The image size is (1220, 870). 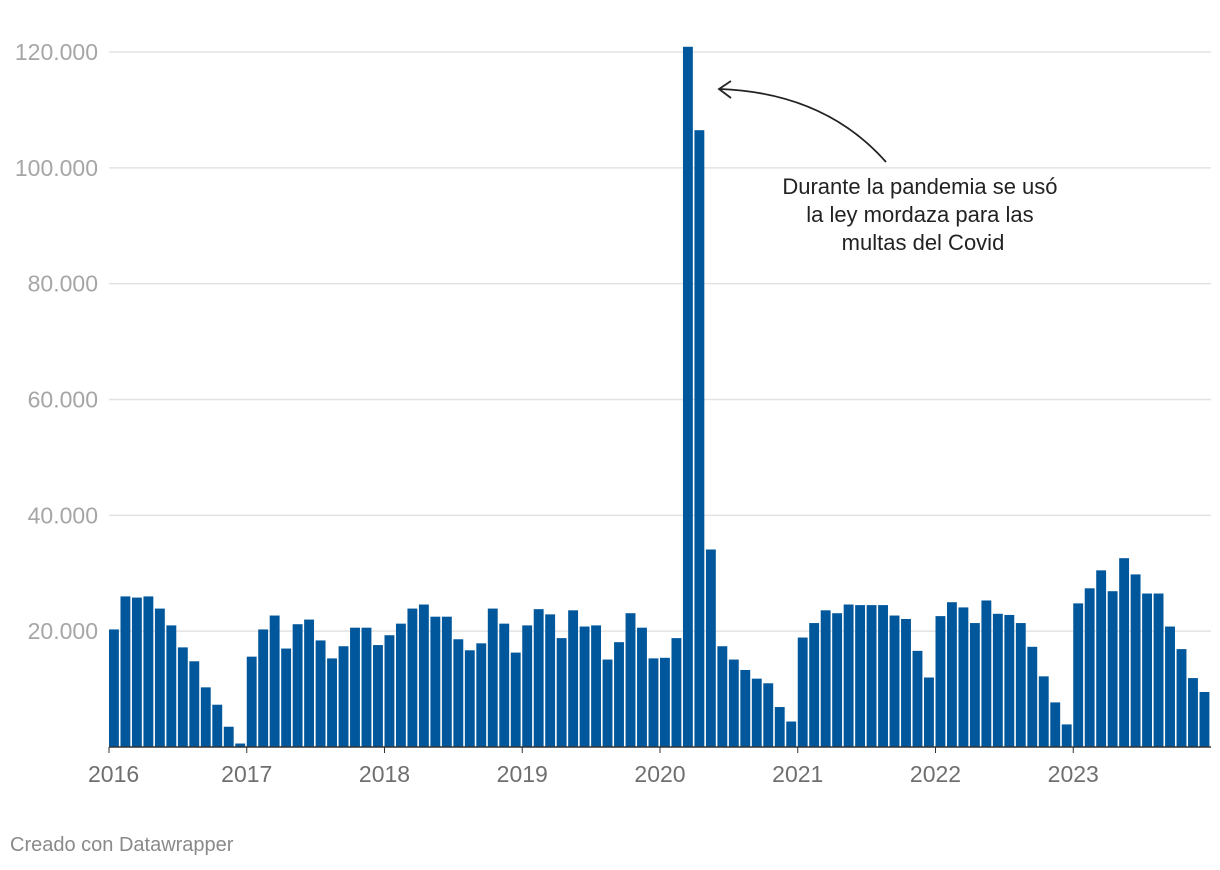 I want to click on x-tick-label: 2023, so click(x=1073, y=774).